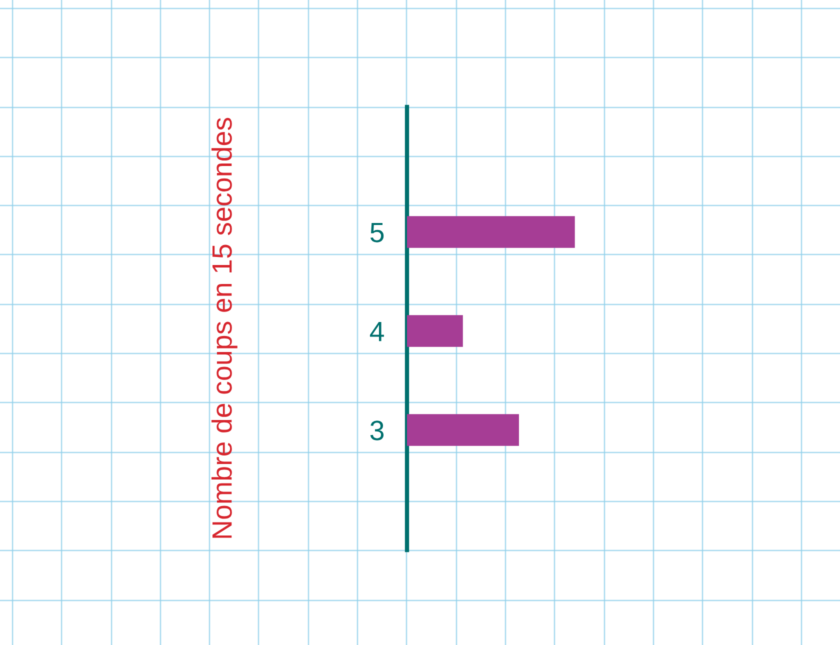 This screenshot has width=840, height=645. I want to click on y-tick-label: 5, so click(377, 232).